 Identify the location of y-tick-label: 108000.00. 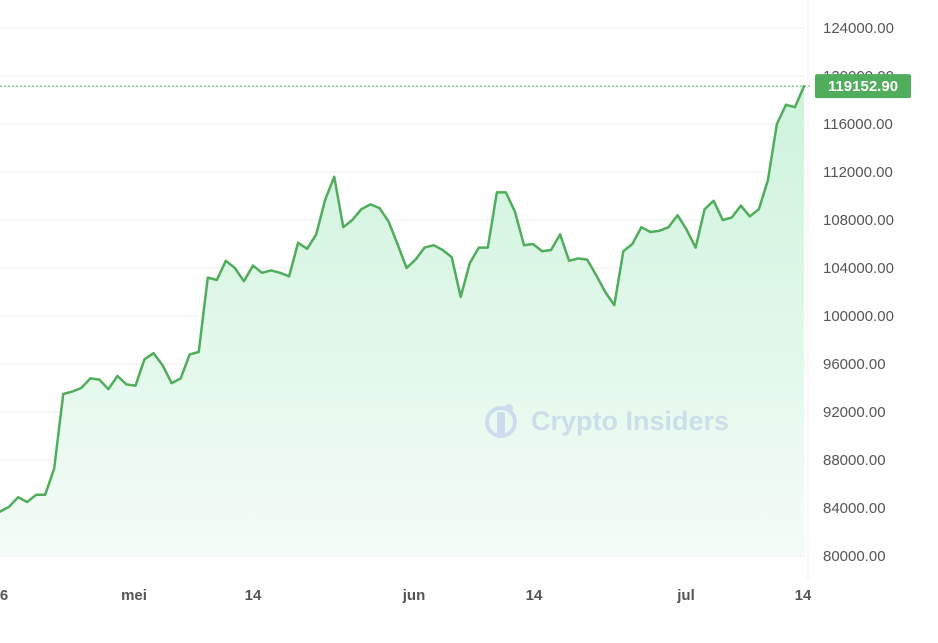
(858, 220).